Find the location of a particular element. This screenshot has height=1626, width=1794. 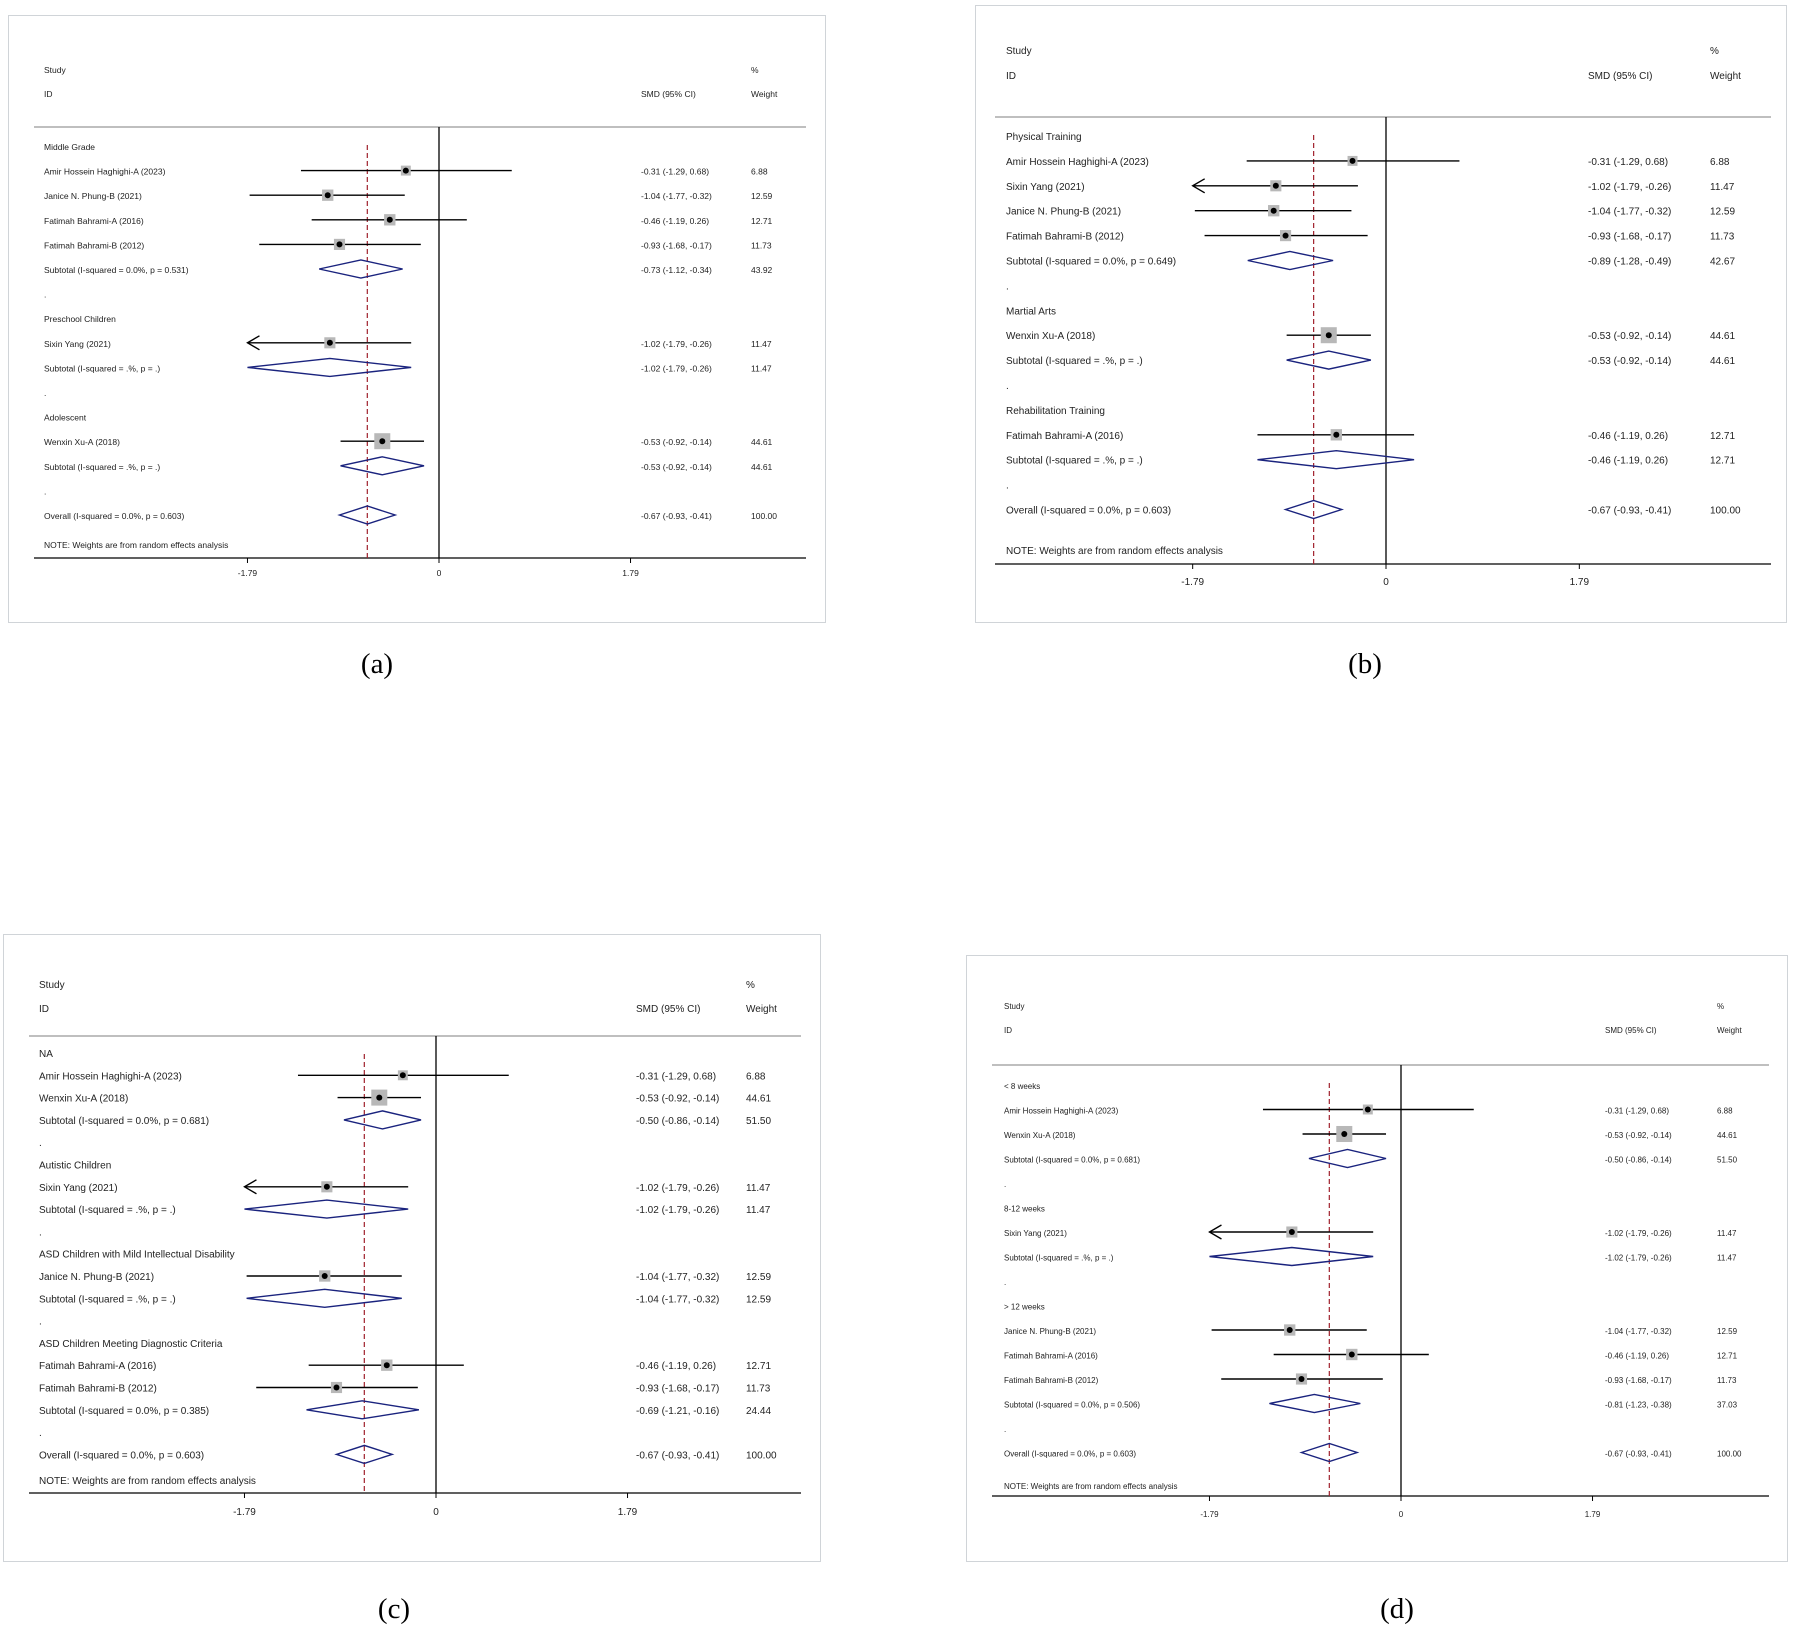

study-label: Fatimah Bahrami-A (2016) is located at coordinates (97, 1366).